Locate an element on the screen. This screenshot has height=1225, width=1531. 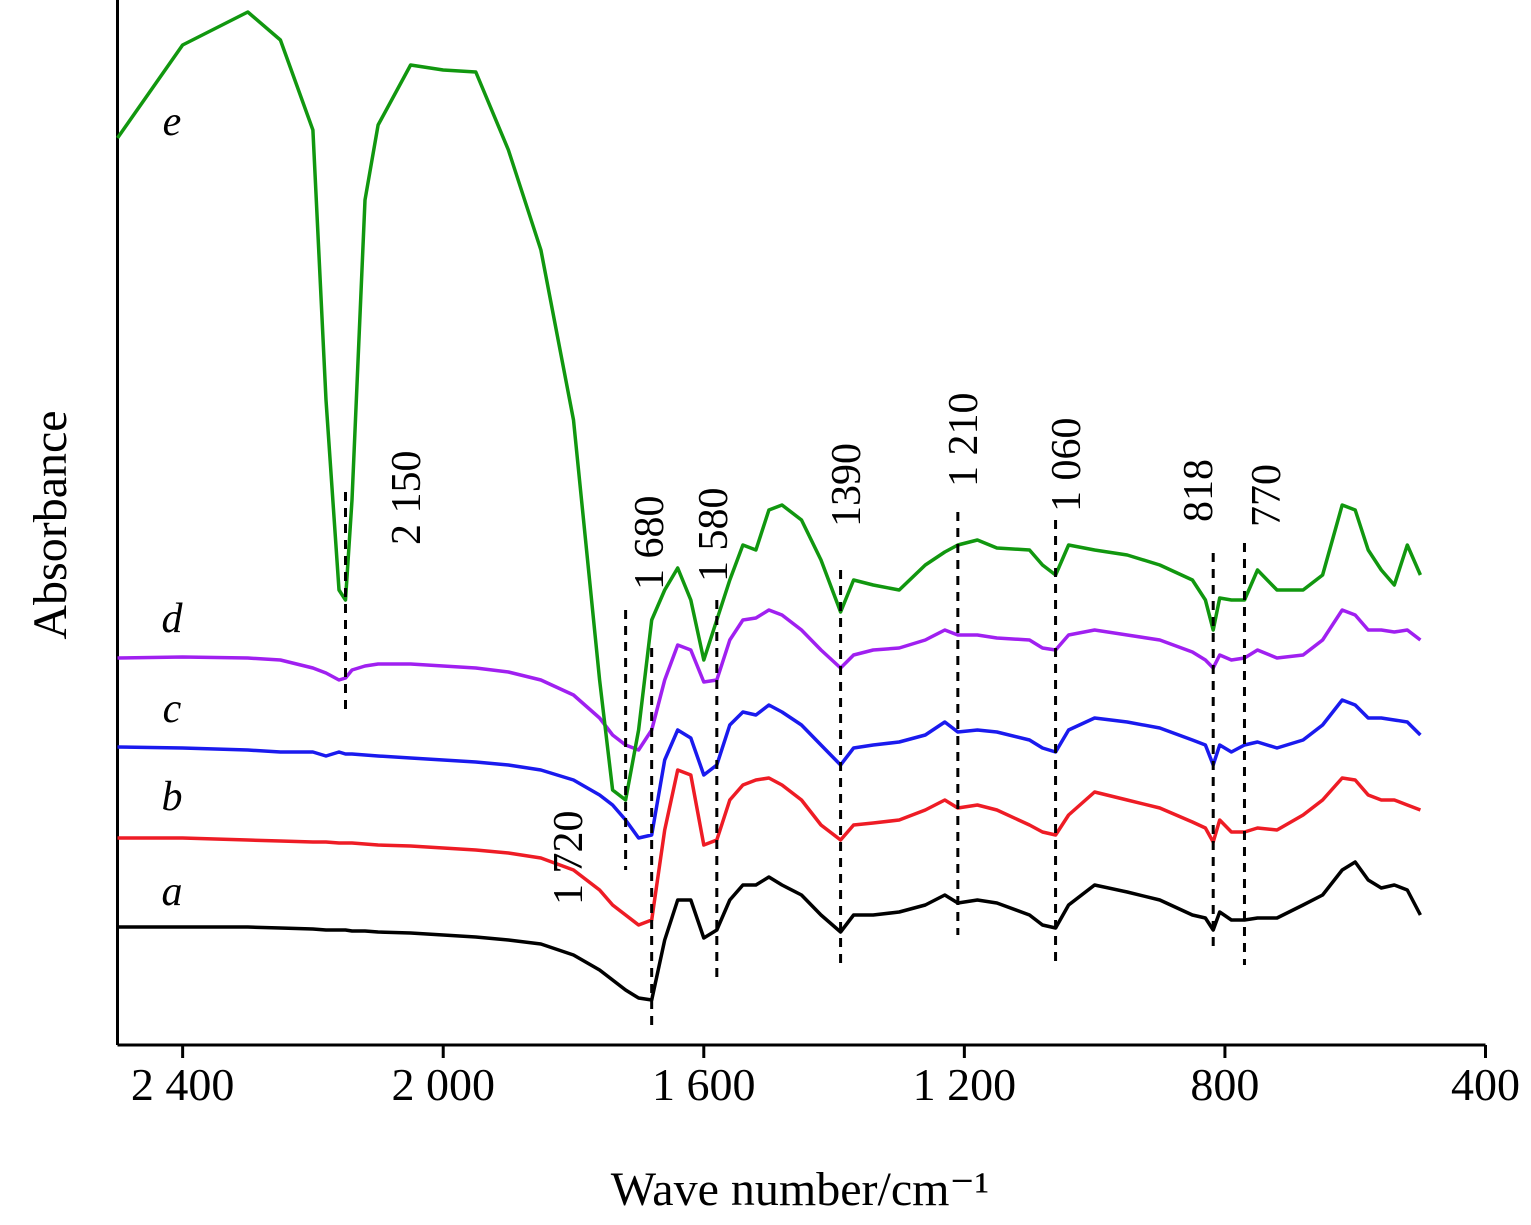
series-label: d is located at coordinates (173, 619).